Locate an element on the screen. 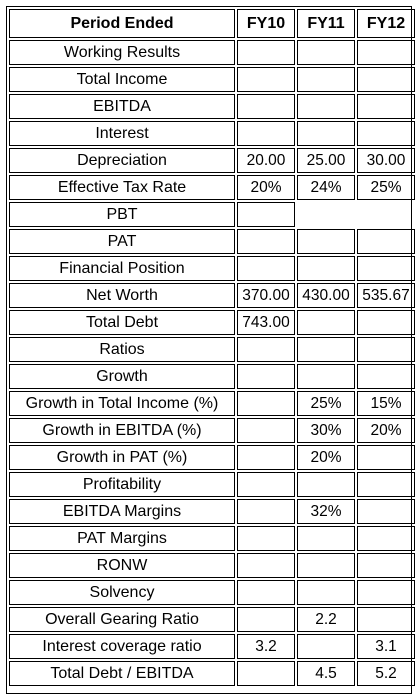  row-label: Solvency is located at coordinates (122, 592).